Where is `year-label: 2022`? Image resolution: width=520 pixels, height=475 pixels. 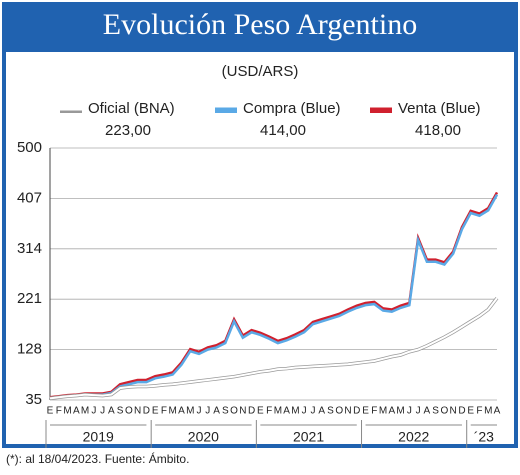
year-label: 2022 is located at coordinates (413, 437).